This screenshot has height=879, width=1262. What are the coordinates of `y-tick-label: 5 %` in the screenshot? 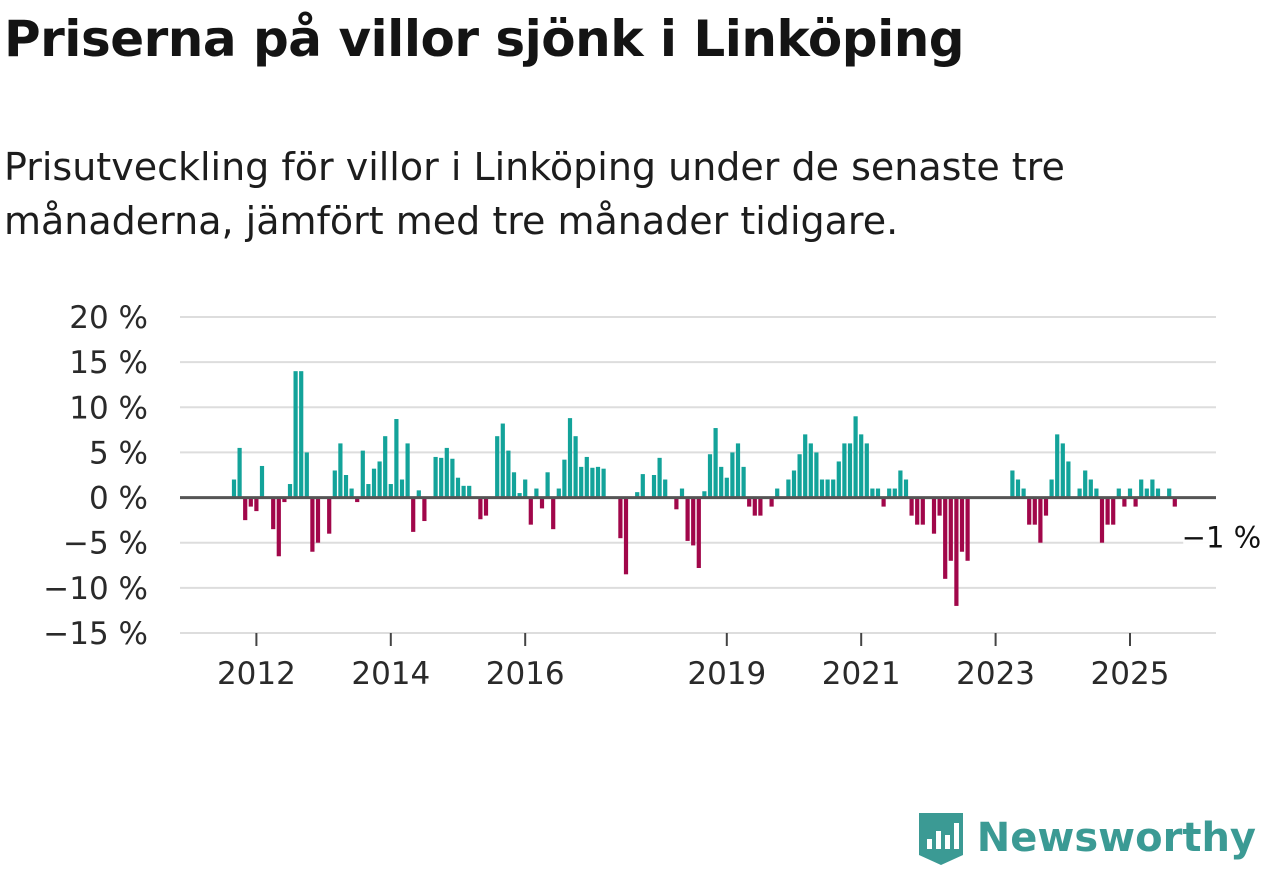 It's located at (118, 453).